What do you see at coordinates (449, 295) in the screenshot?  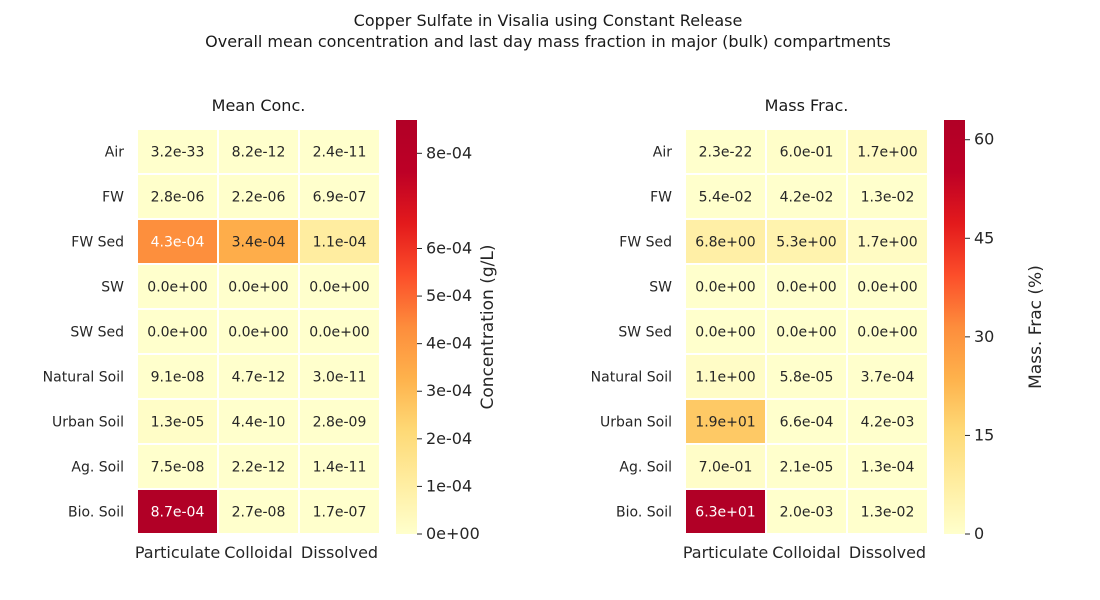 I see `colorbar-tick-label: 5e-04` at bounding box center [449, 295].